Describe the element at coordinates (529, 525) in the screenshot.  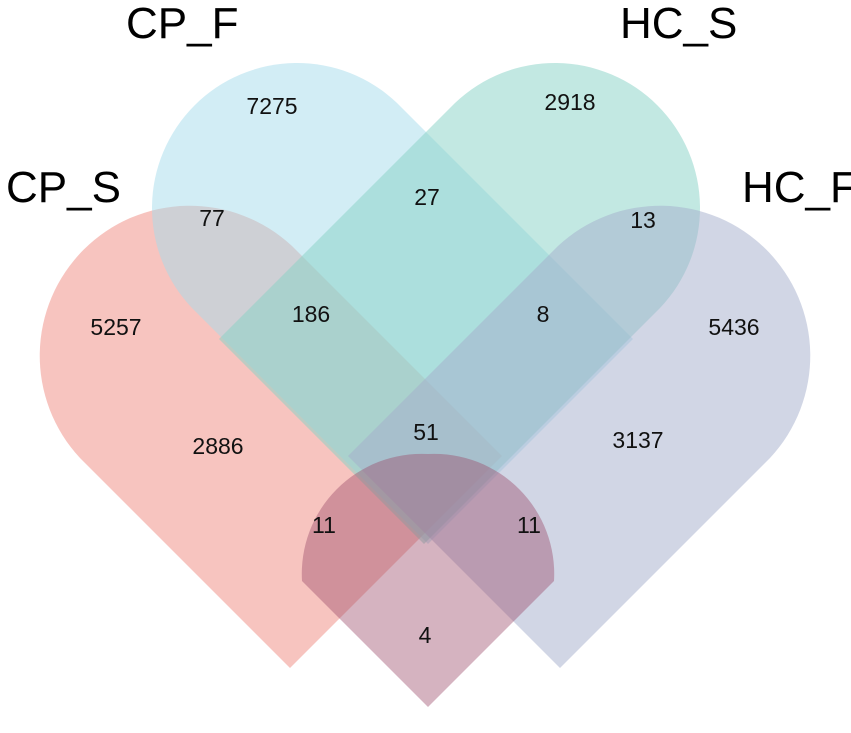
I see `region-cp-s-cp-f-hc-f: 11` at that location.